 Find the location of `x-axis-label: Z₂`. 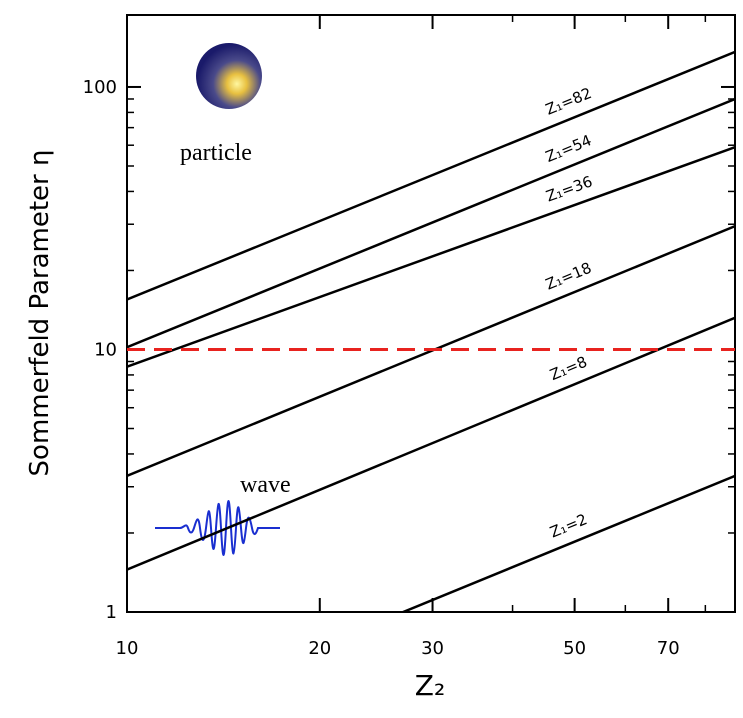

x-axis-label: Z₂ is located at coordinates (430, 685).